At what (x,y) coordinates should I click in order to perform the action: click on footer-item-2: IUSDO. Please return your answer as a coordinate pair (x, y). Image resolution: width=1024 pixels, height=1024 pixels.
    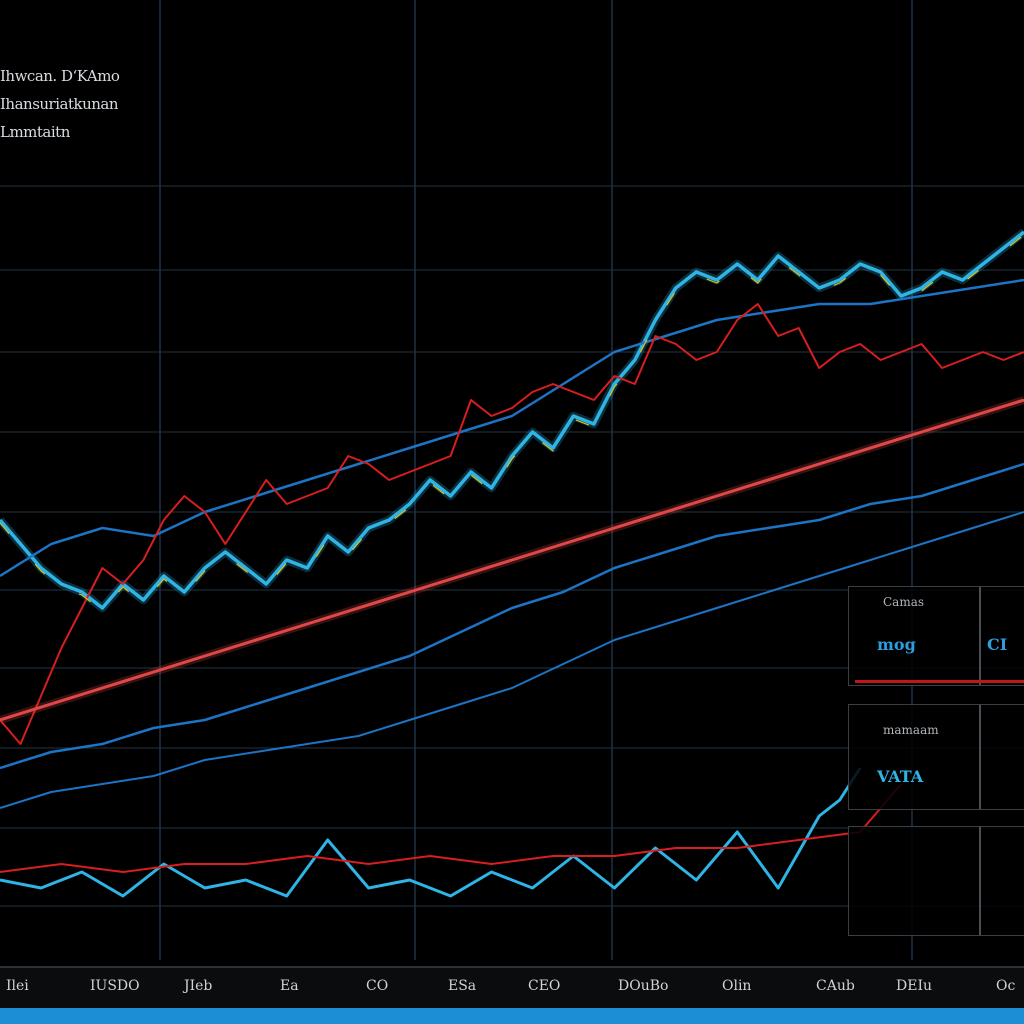
    Looking at the image, I should click on (115, 986).